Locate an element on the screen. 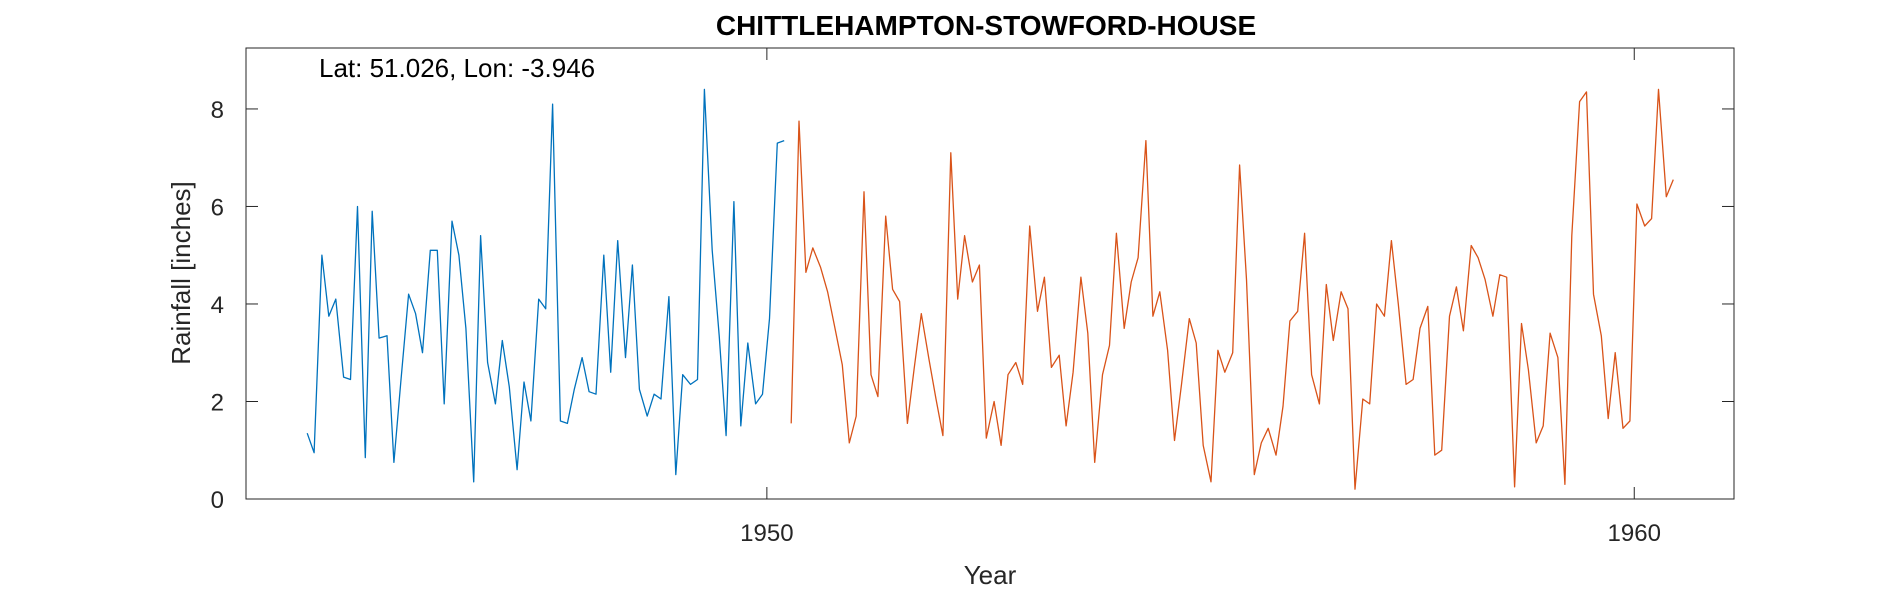 The width and height of the screenshot is (1890, 591). x-tick-label: 1960 is located at coordinates (1634, 533).